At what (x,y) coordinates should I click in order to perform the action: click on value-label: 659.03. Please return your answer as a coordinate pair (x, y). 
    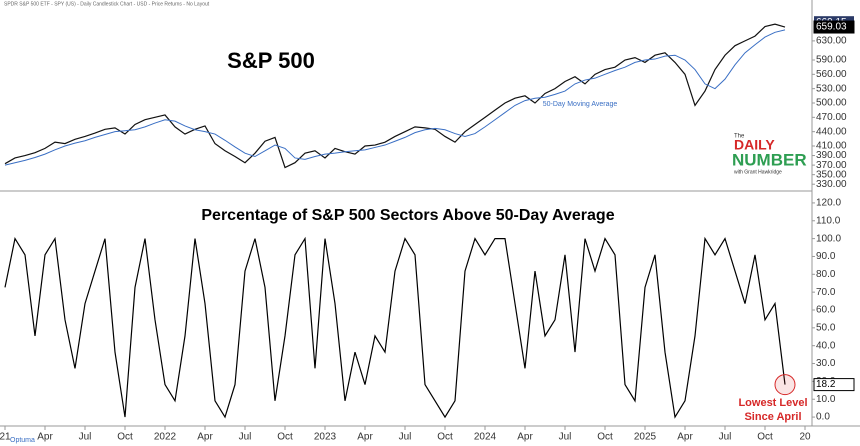
    Looking at the image, I should click on (831, 27).